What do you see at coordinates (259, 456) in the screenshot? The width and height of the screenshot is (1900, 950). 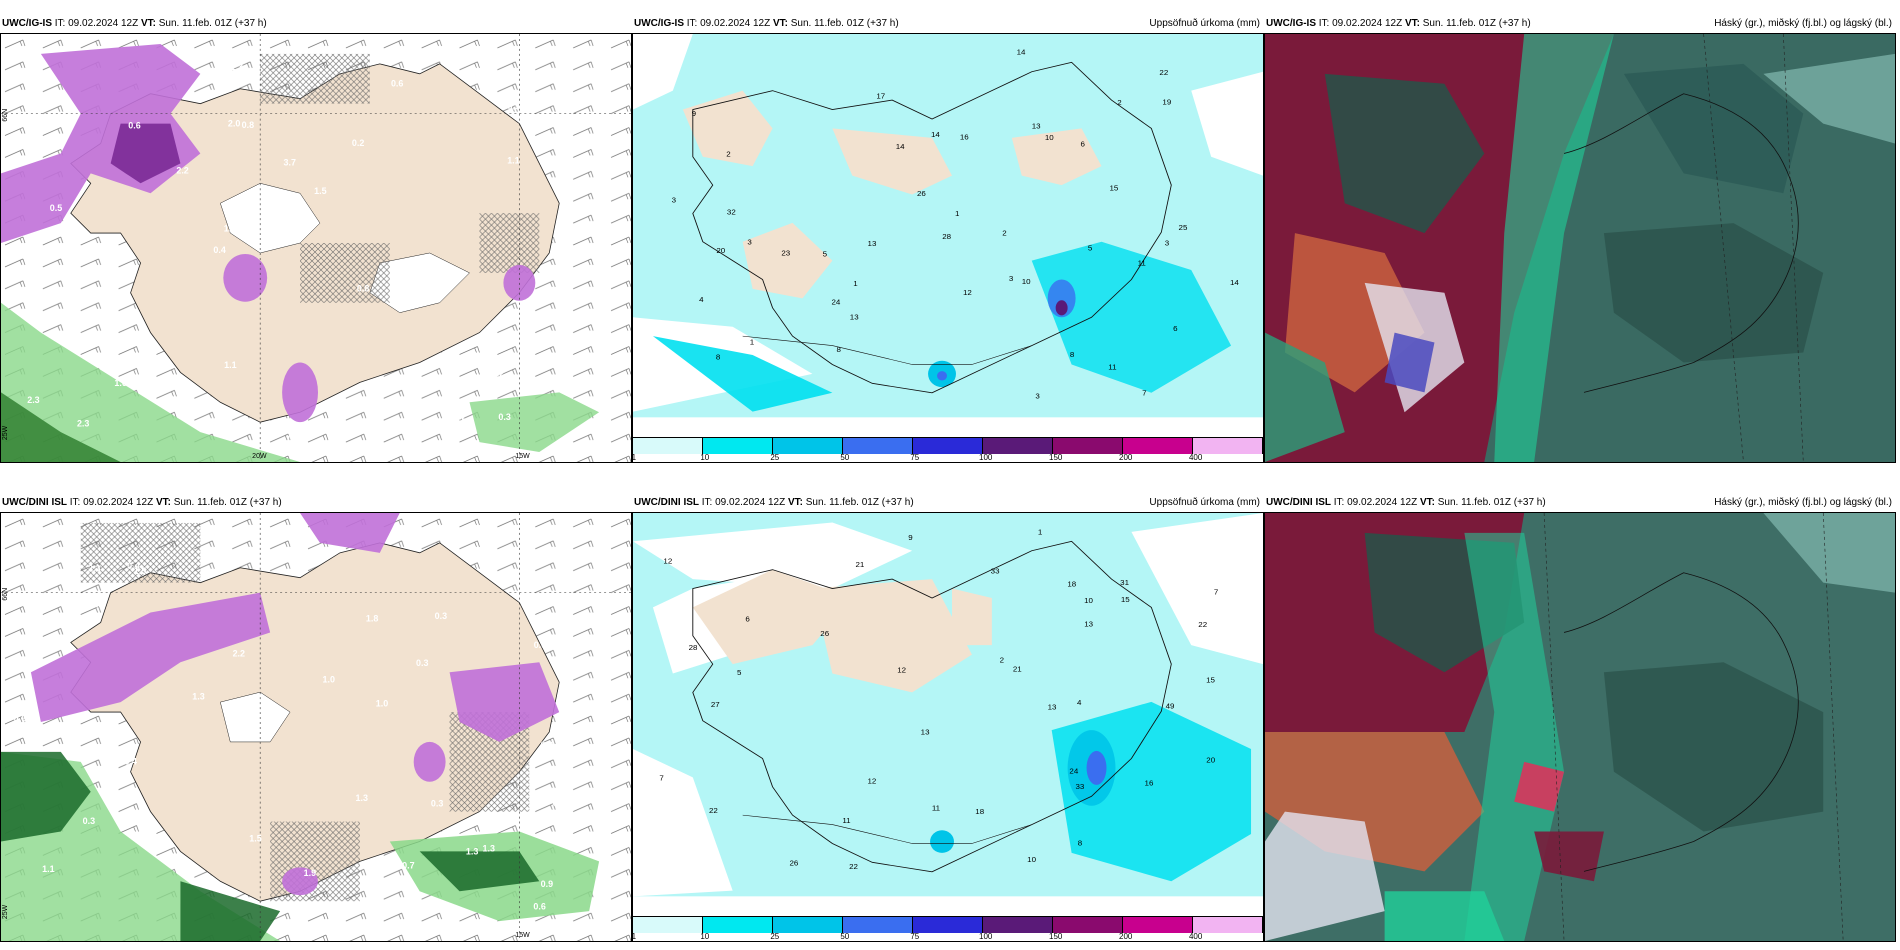 I see `axis-label: 20W` at bounding box center [259, 456].